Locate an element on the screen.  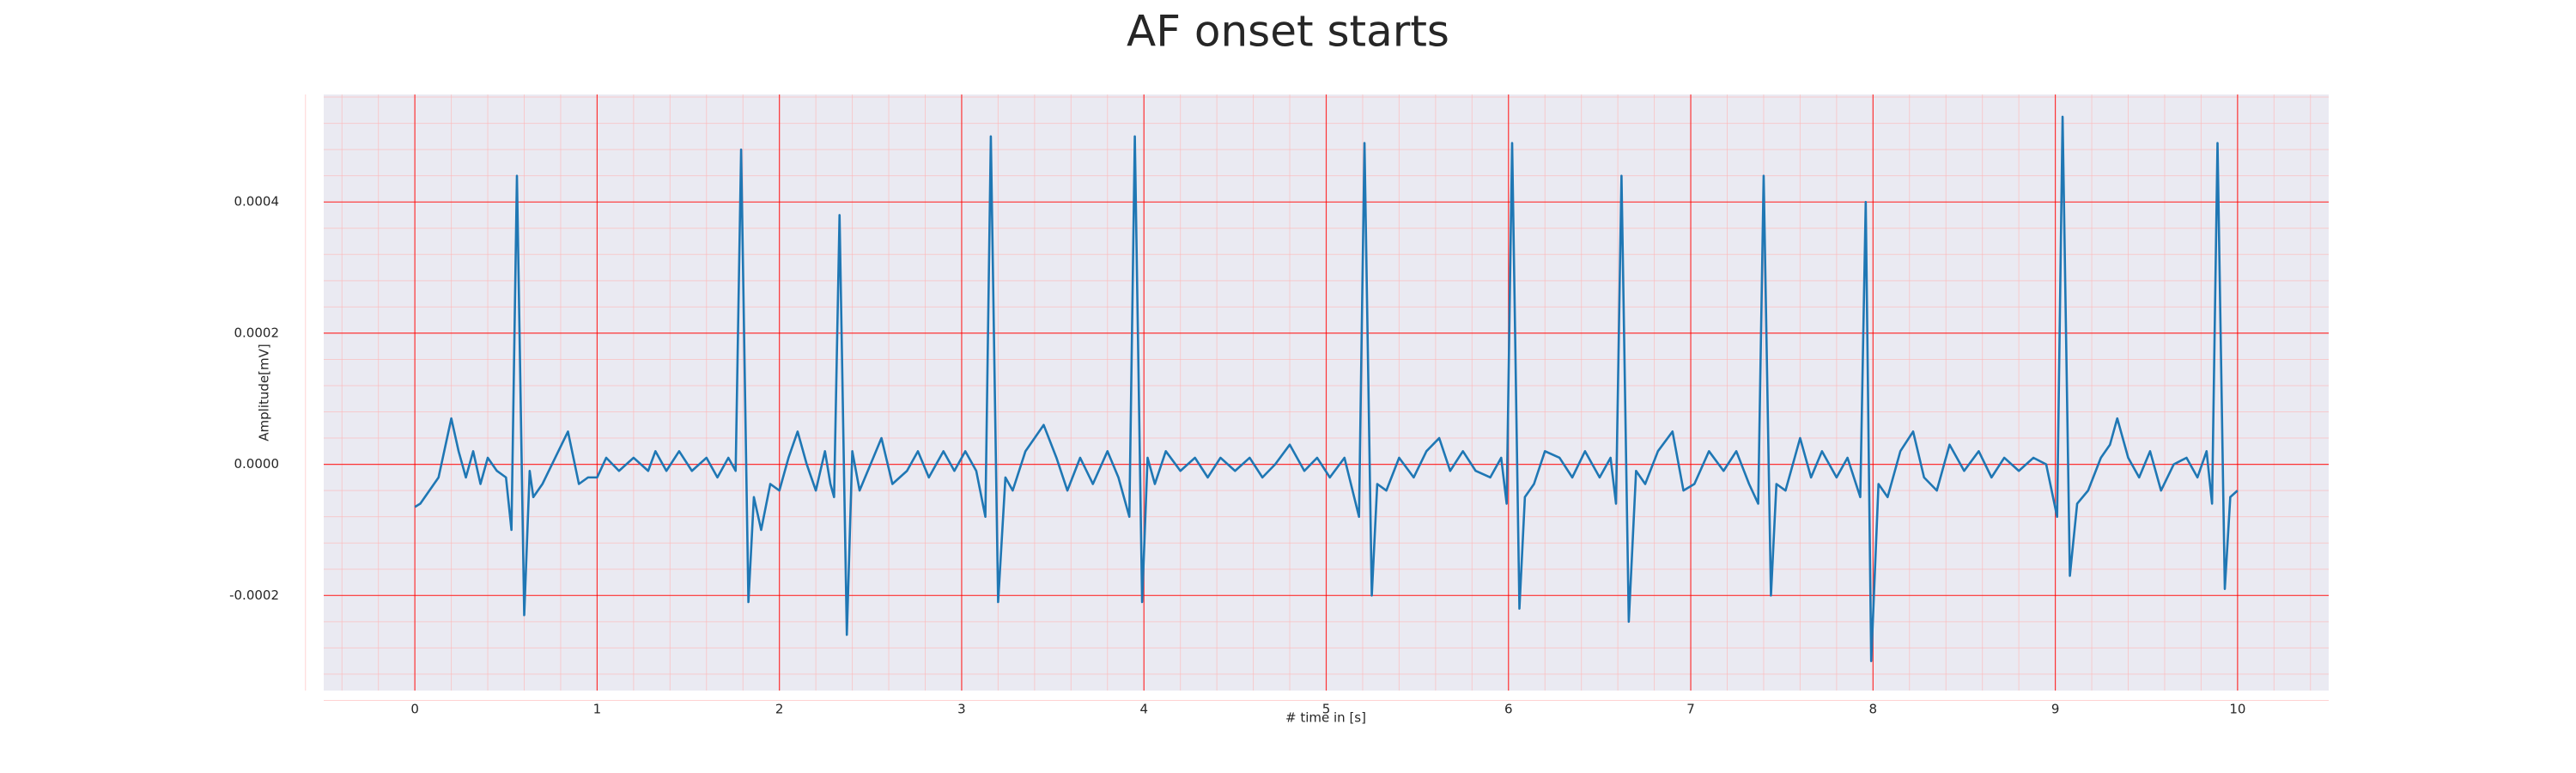
x-tick-label: 5 is located at coordinates (1327, 709).